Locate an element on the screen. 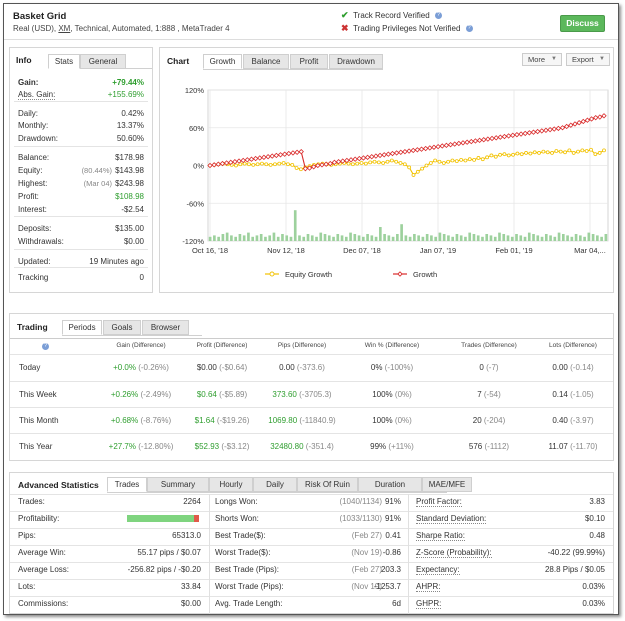  stat-note: (1040/1134) is located at coordinates (360, 501).